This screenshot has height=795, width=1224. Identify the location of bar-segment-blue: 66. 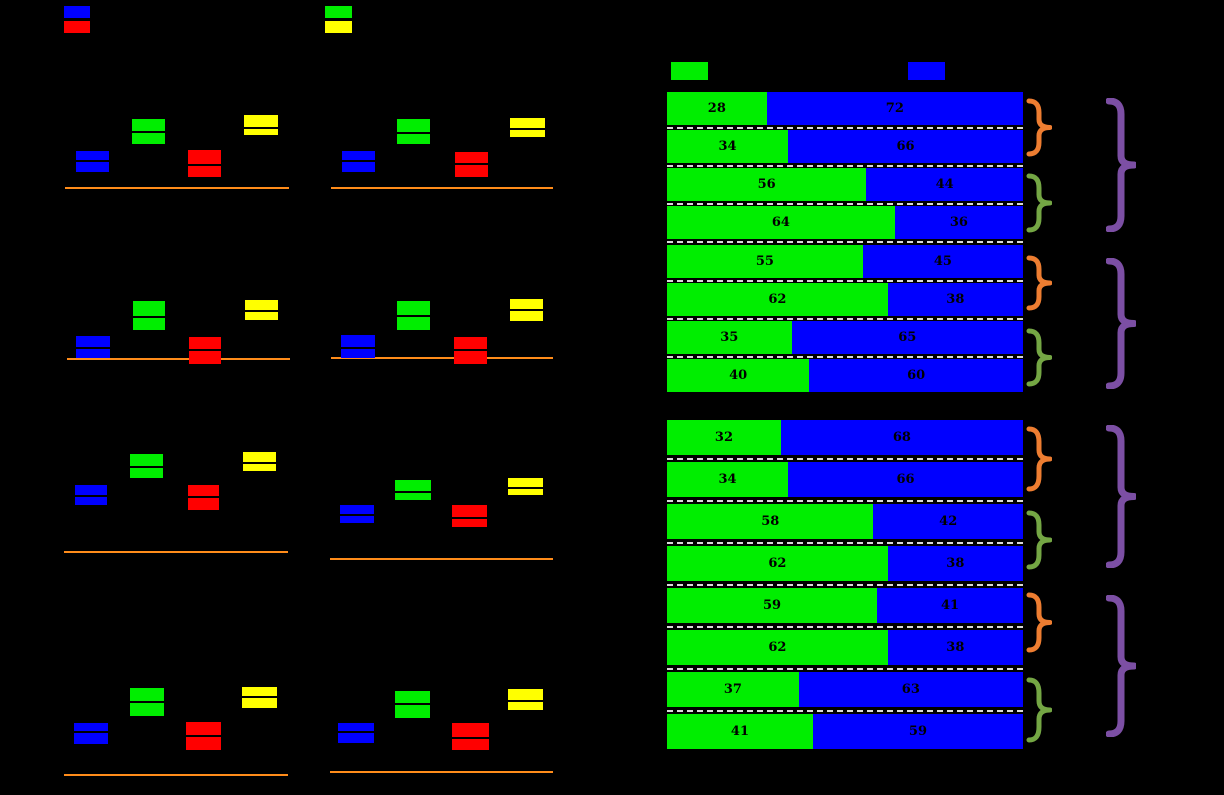
(905, 479).